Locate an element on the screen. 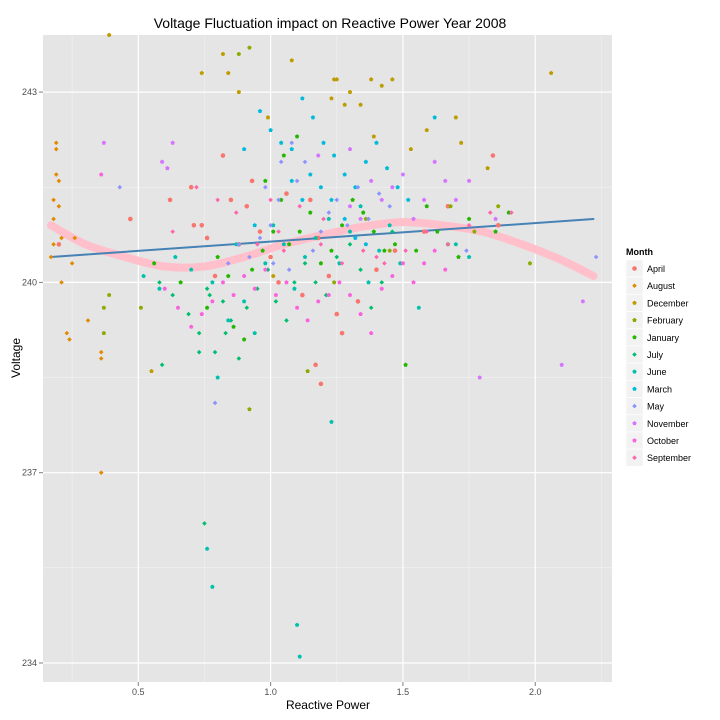 This screenshot has width=720, height=720. legend-label-february: February is located at coordinates (665, 321).